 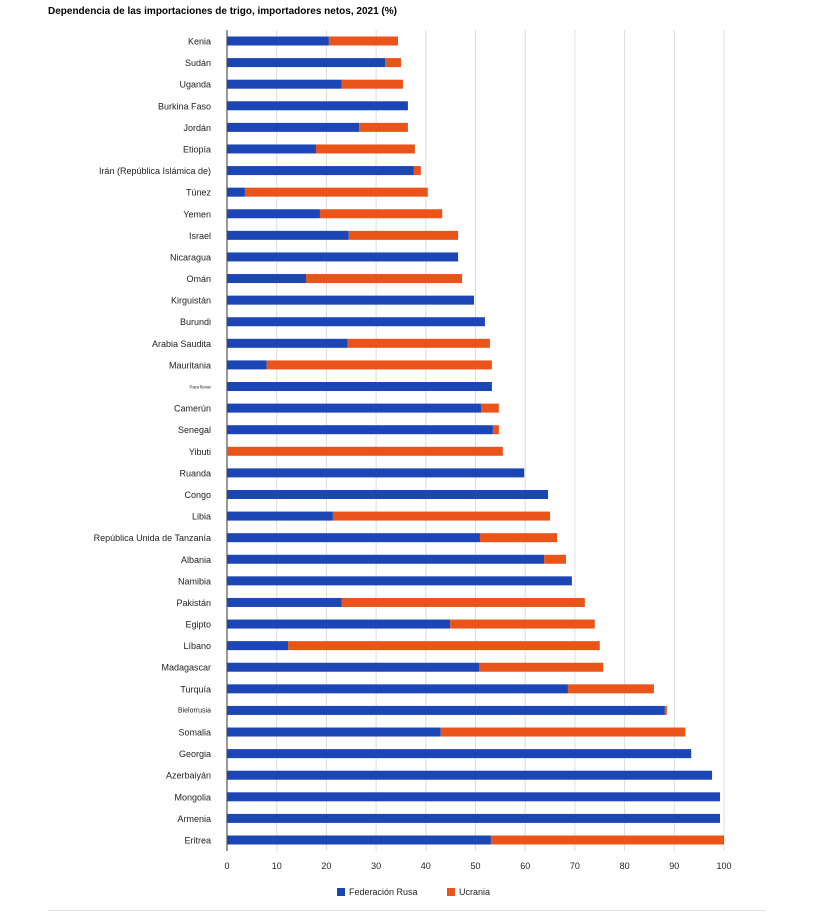 I want to click on category-label: Yibuti, so click(x=200, y=452).